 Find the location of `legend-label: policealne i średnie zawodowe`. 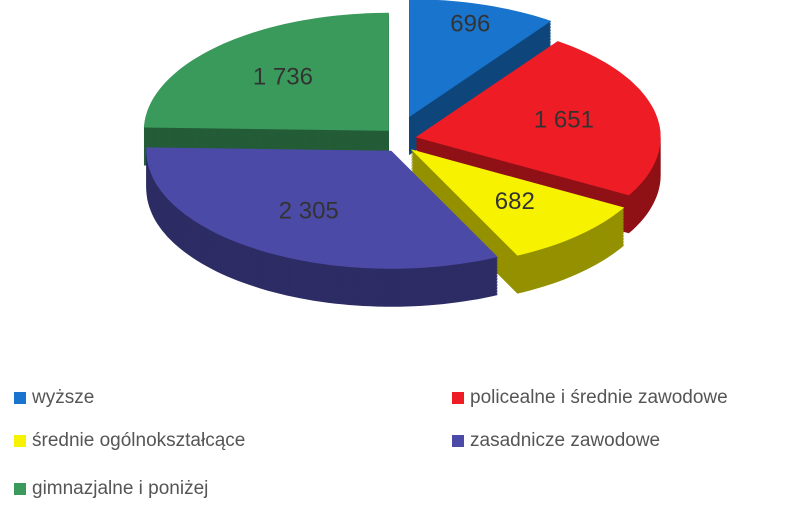

legend-label: policealne i średnie zawodowe is located at coordinates (599, 397).